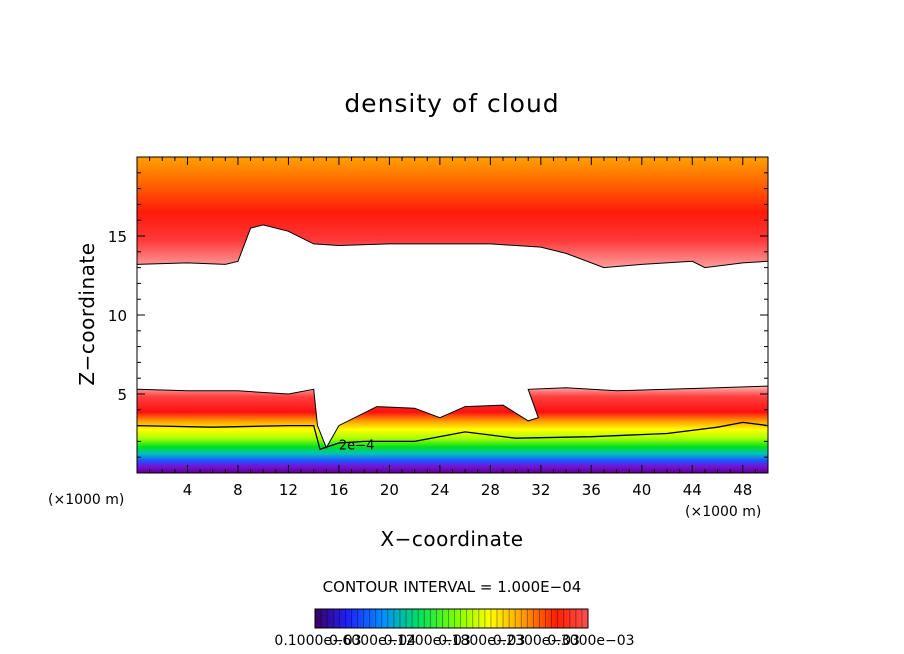 The width and height of the screenshot is (904, 654). What do you see at coordinates (288, 490) in the screenshot?
I see `x-tick-label: 12` at bounding box center [288, 490].